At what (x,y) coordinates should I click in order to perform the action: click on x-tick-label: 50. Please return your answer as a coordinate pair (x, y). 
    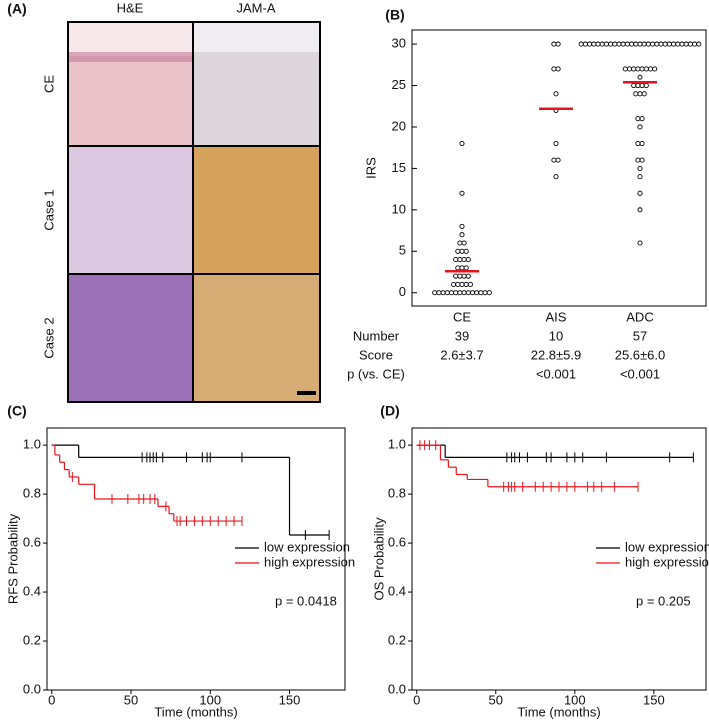
    Looking at the image, I should click on (131, 699).